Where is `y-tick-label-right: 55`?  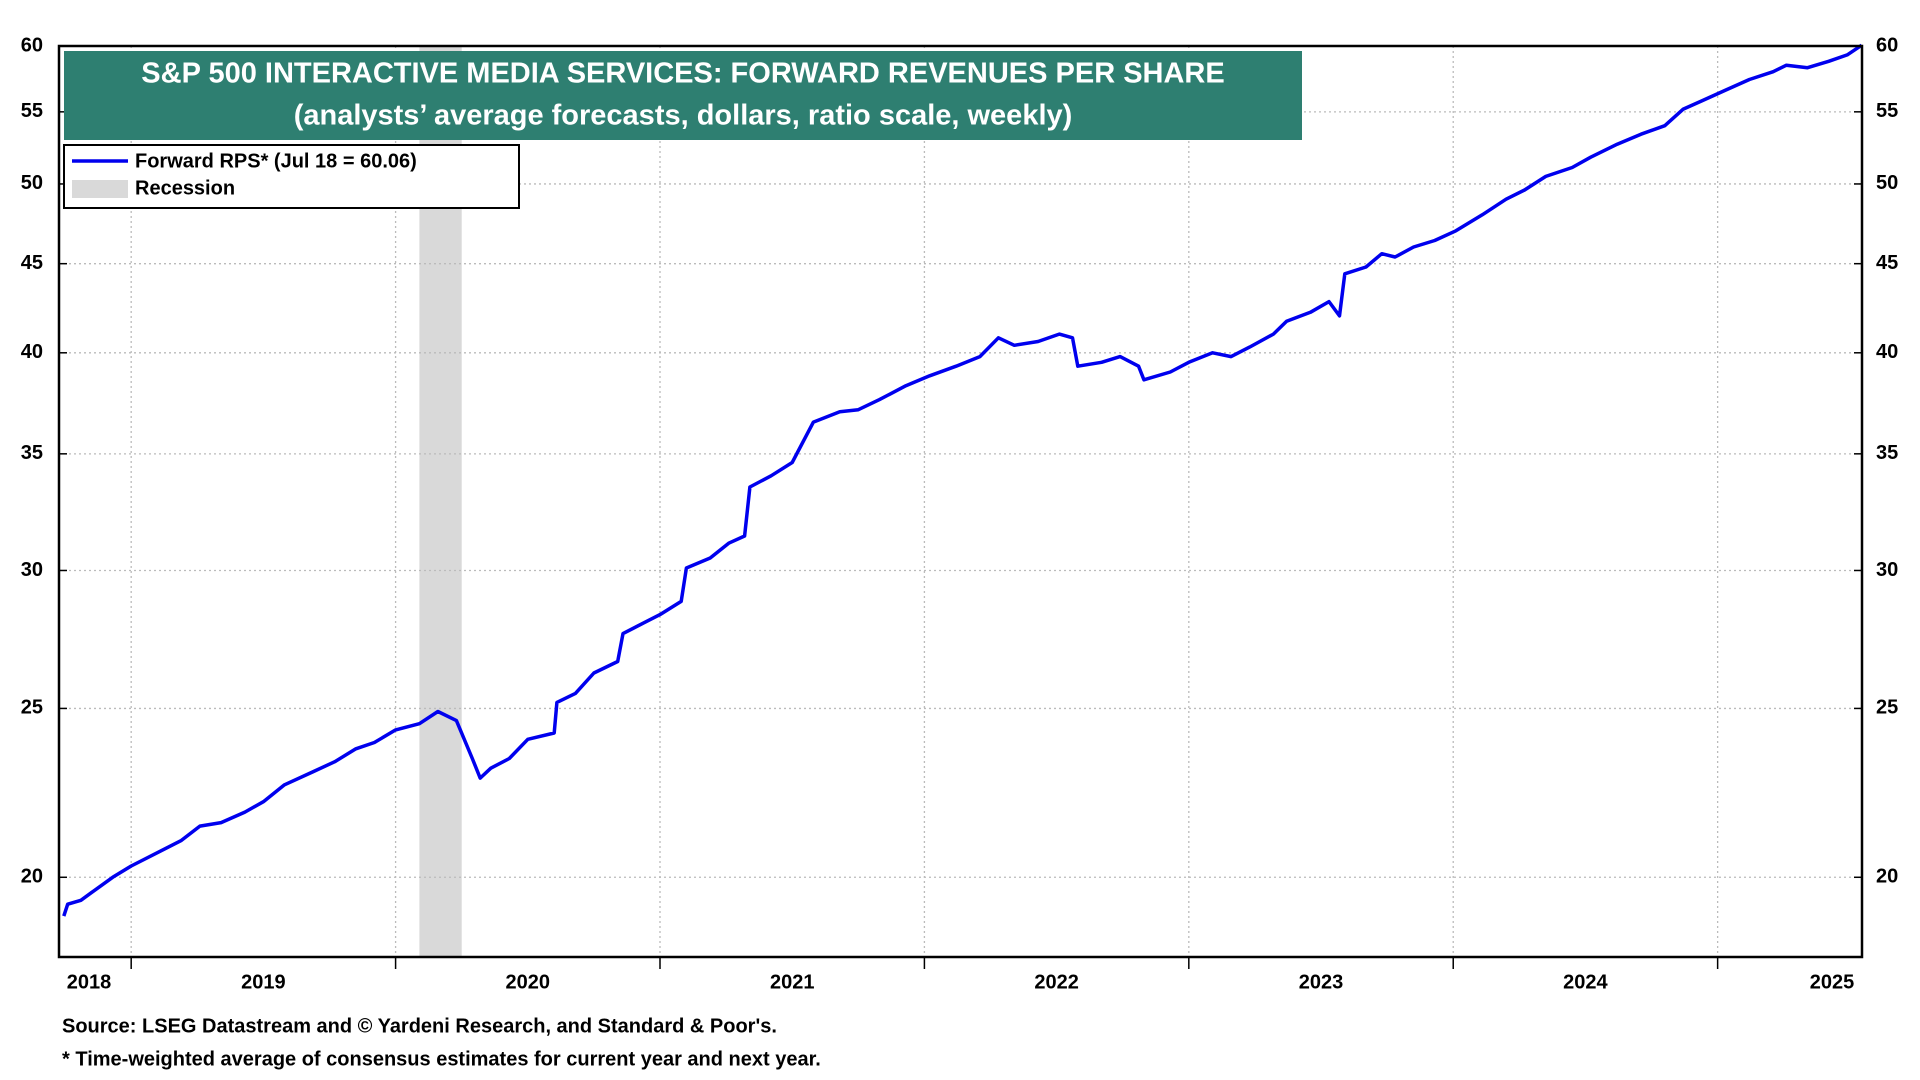
y-tick-label-right: 55 is located at coordinates (1887, 111).